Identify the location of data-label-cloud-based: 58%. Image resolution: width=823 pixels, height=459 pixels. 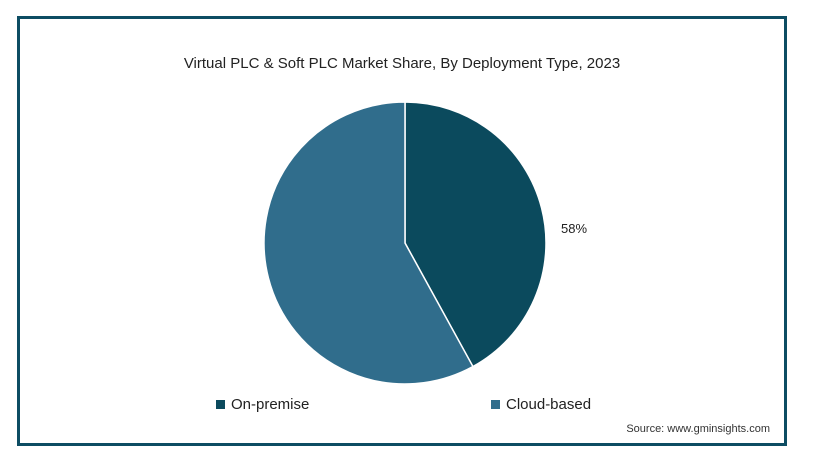
(574, 228).